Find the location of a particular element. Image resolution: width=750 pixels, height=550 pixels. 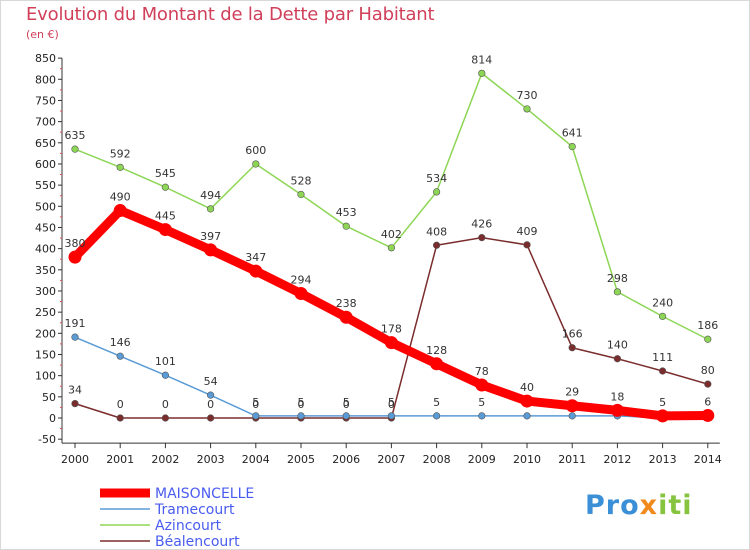

data-label-maisoncelle: 178 is located at coordinates (391, 329).